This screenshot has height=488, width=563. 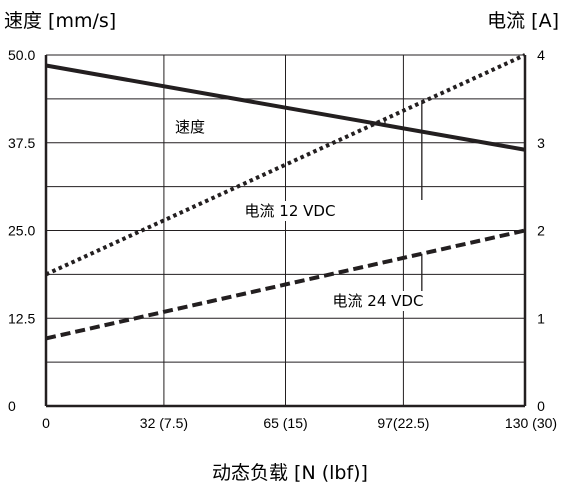 What do you see at coordinates (21, 231) in the screenshot?
I see `y-left-tick-label: 25.0` at bounding box center [21, 231].